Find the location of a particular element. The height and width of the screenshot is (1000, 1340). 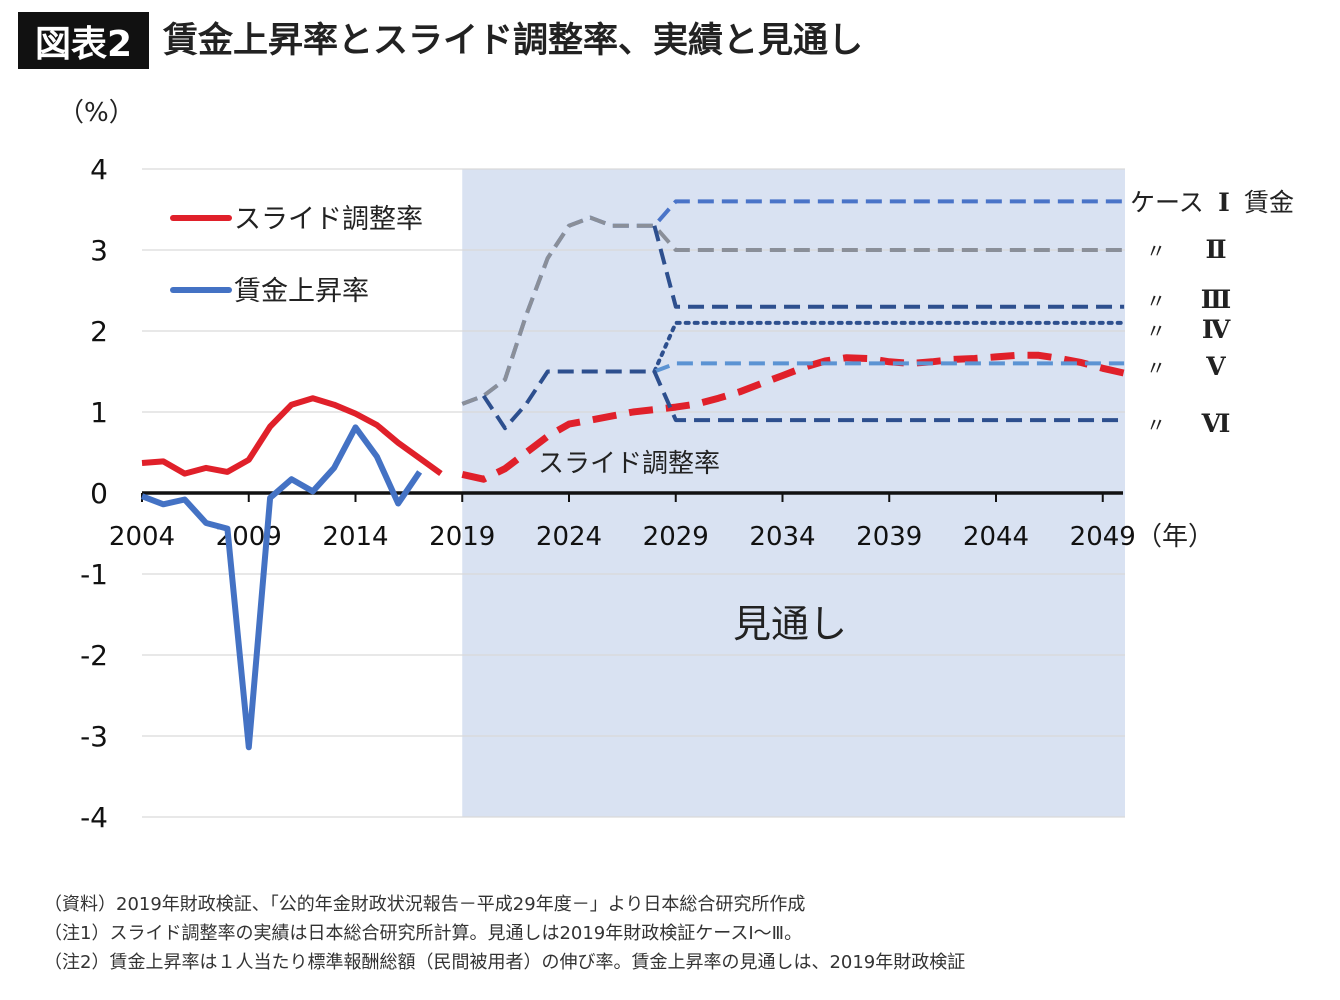

x-axis-unit: （年） is located at coordinates (1175, 537).